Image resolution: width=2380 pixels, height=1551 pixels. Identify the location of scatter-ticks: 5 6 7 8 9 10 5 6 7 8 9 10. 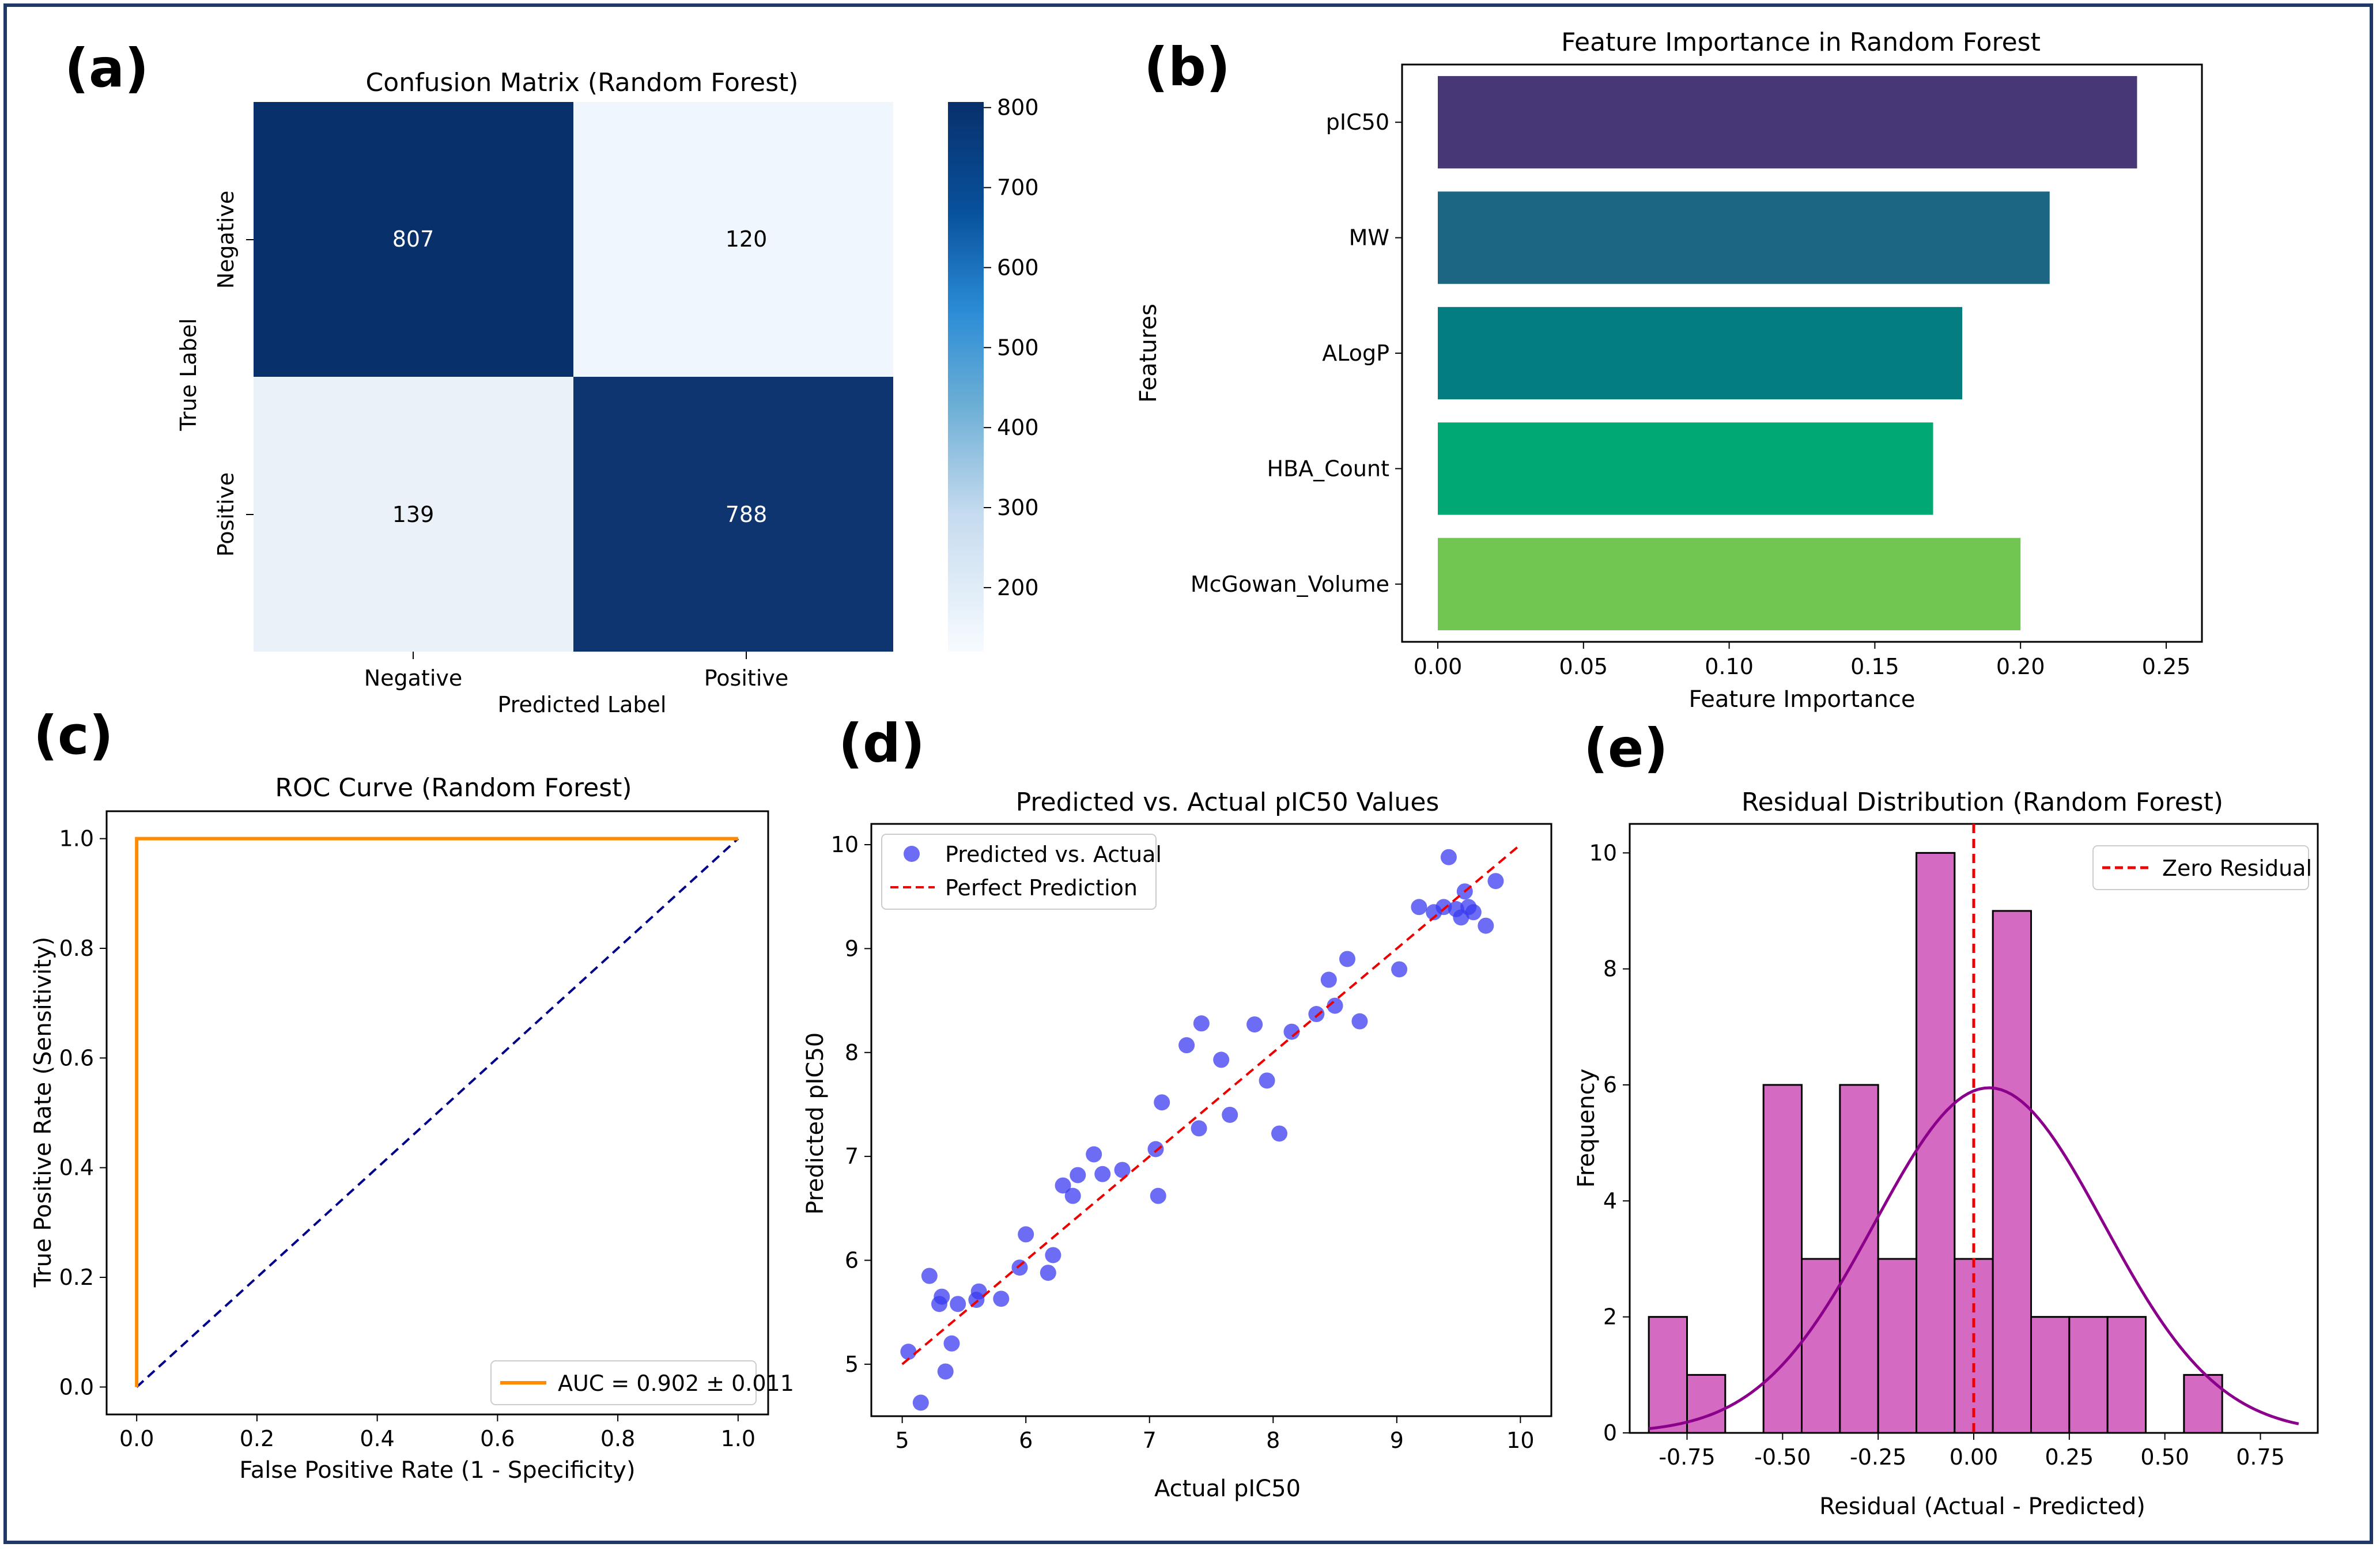
(1183, 1142).